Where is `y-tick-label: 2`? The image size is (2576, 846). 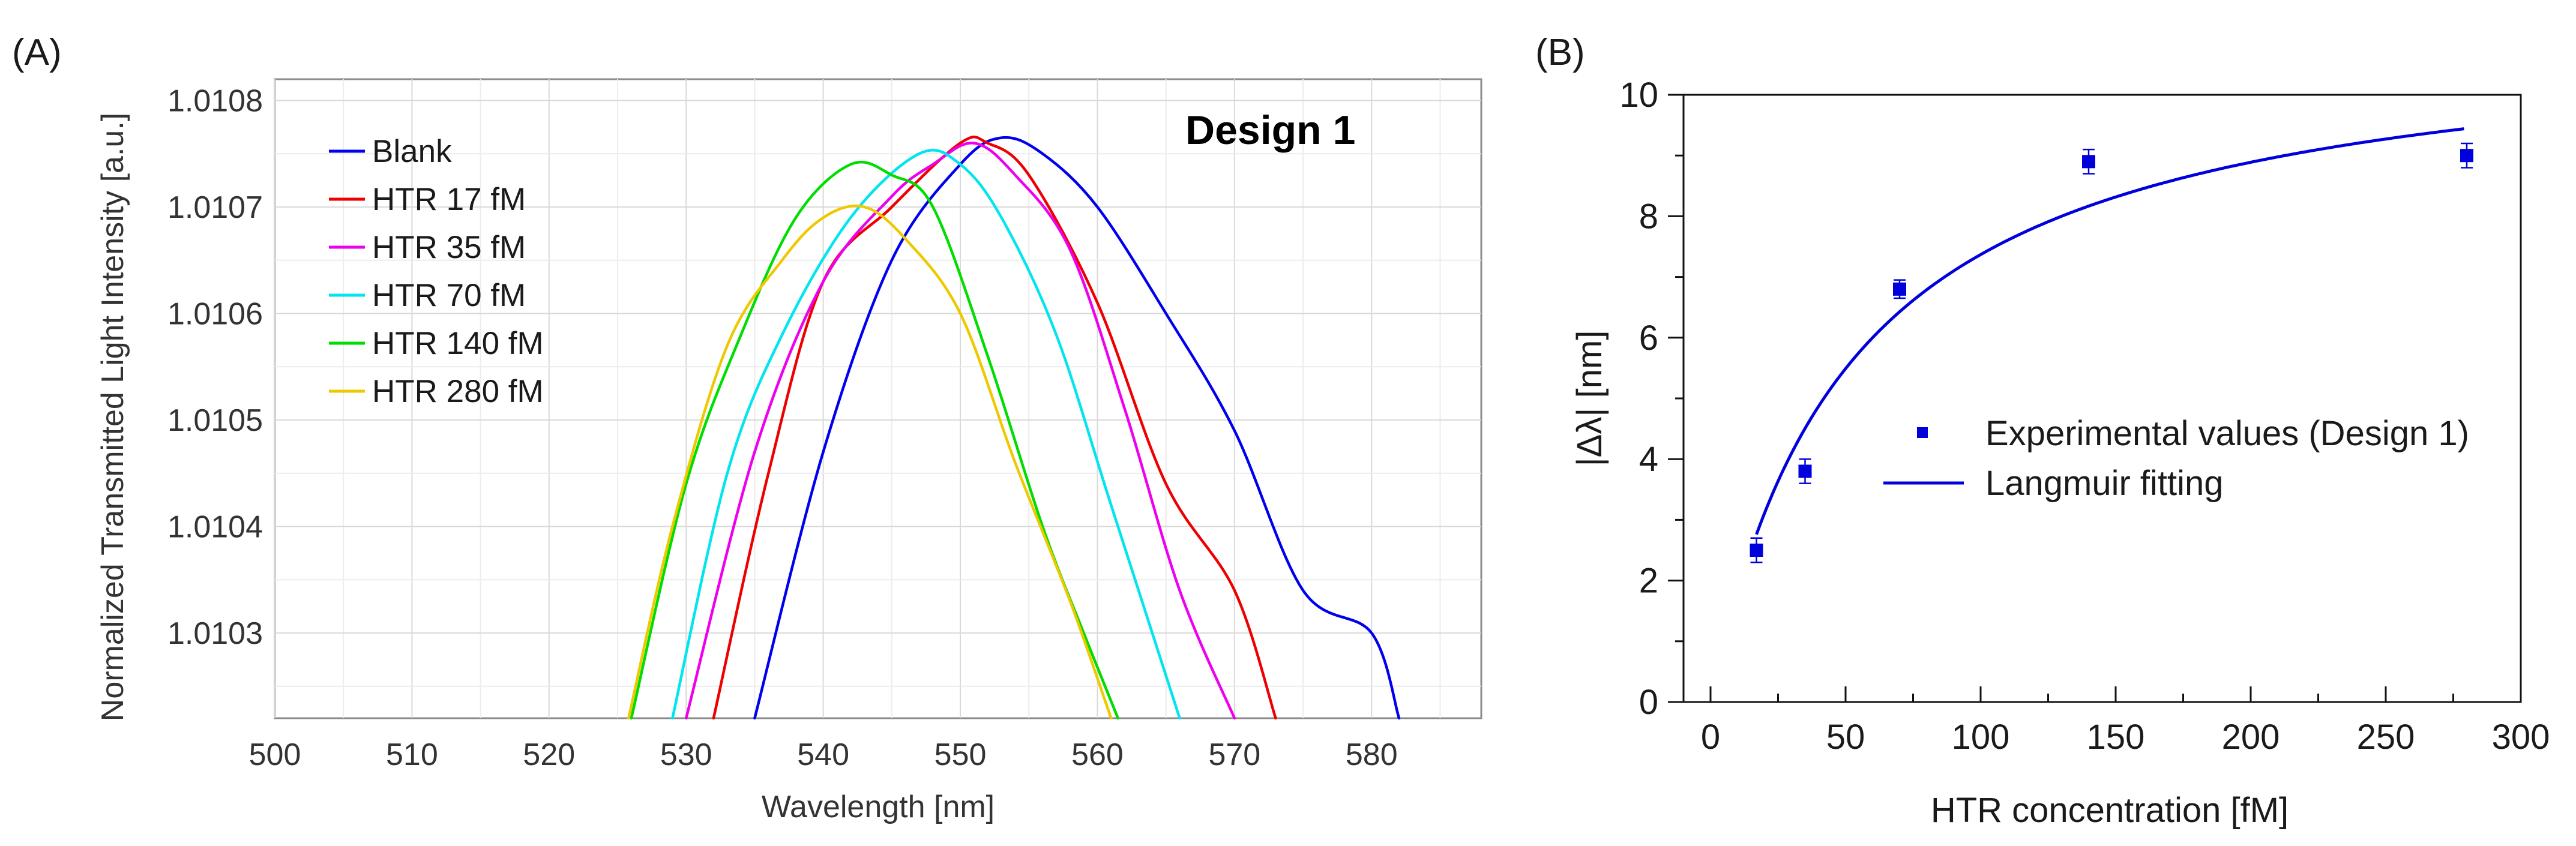 y-tick-label: 2 is located at coordinates (1649, 581).